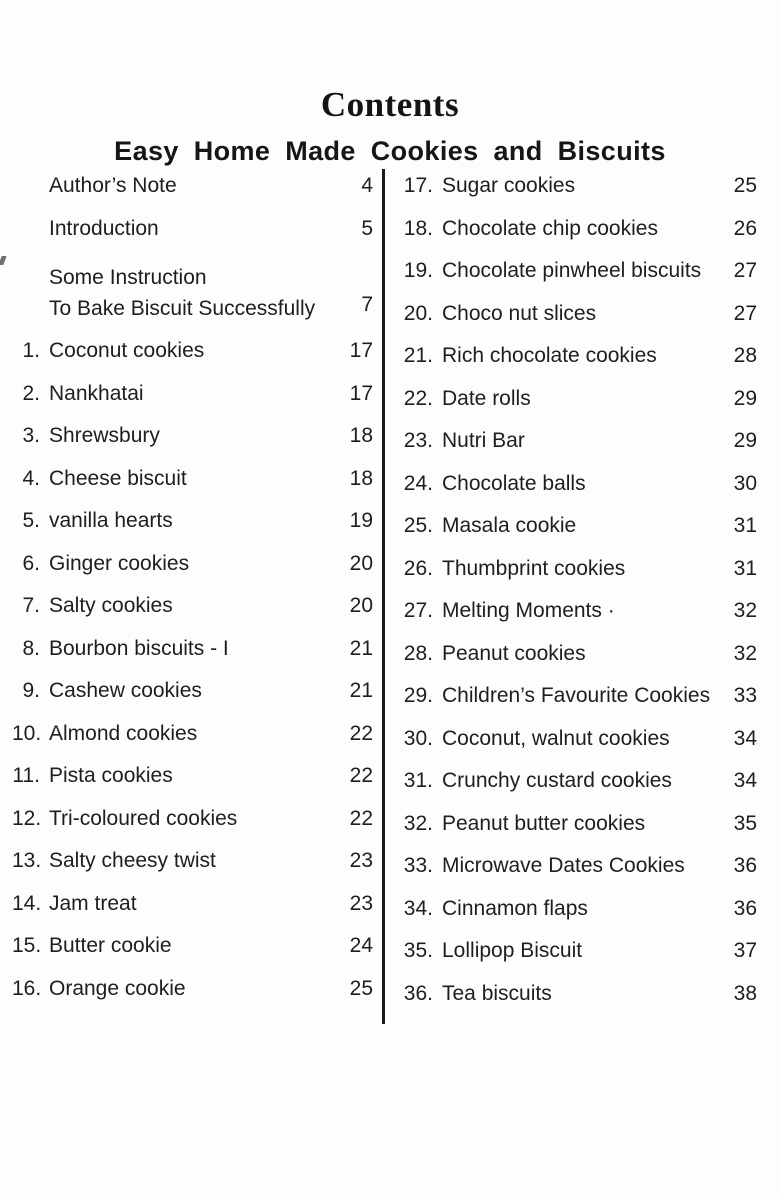 The height and width of the screenshot is (1194, 780). I want to click on entry-page-number: 18, so click(361, 435).